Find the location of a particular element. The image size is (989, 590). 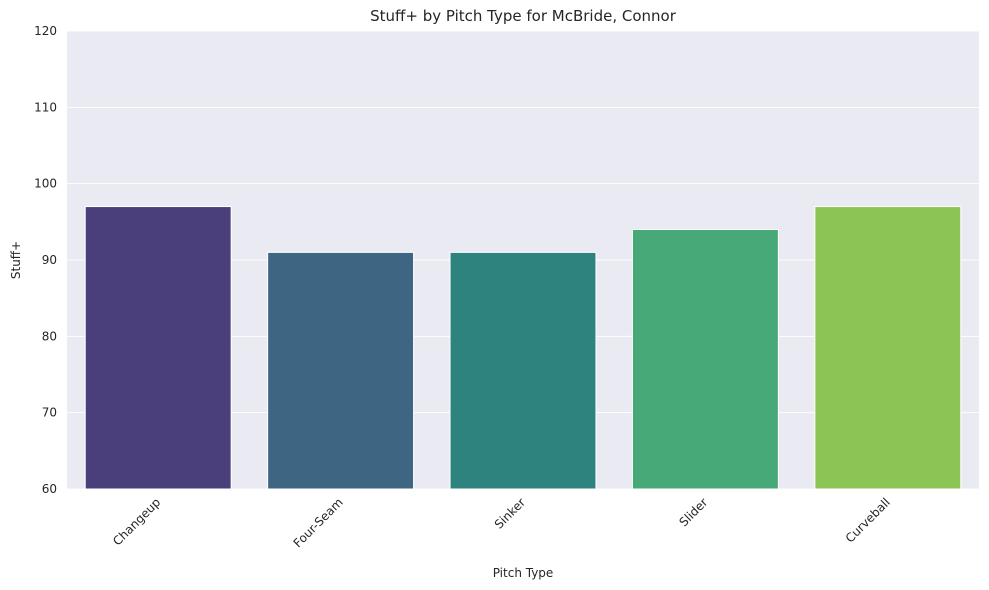

x-tick-label: Sinker is located at coordinates (510, 513).